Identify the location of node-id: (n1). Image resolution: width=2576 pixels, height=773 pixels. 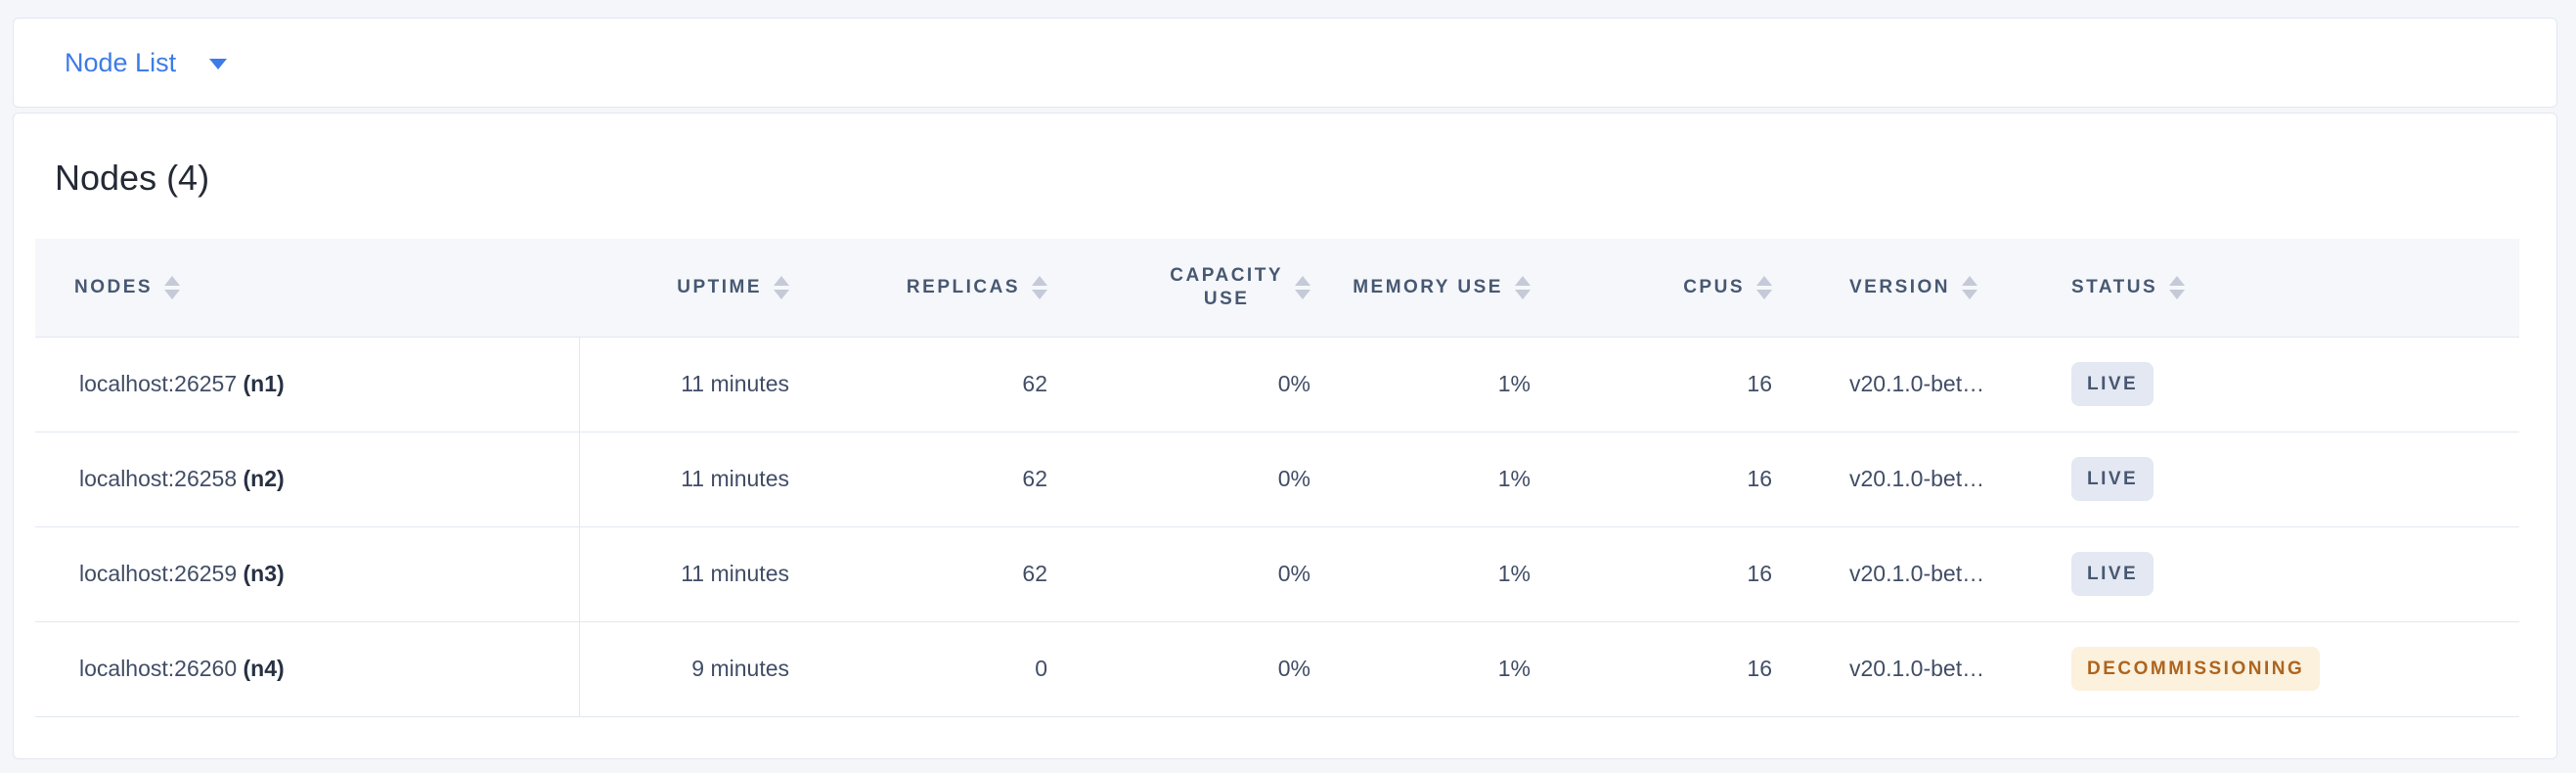
(264, 383).